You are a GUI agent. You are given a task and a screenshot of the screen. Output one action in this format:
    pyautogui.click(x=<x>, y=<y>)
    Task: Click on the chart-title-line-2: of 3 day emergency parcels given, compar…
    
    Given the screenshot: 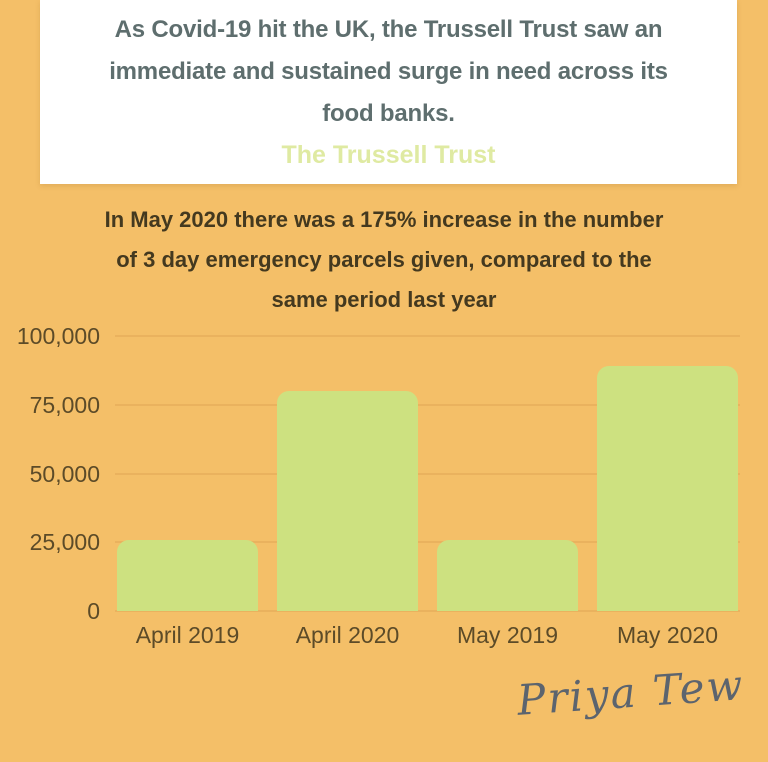 What is the action you would take?
    pyautogui.click(x=384, y=259)
    